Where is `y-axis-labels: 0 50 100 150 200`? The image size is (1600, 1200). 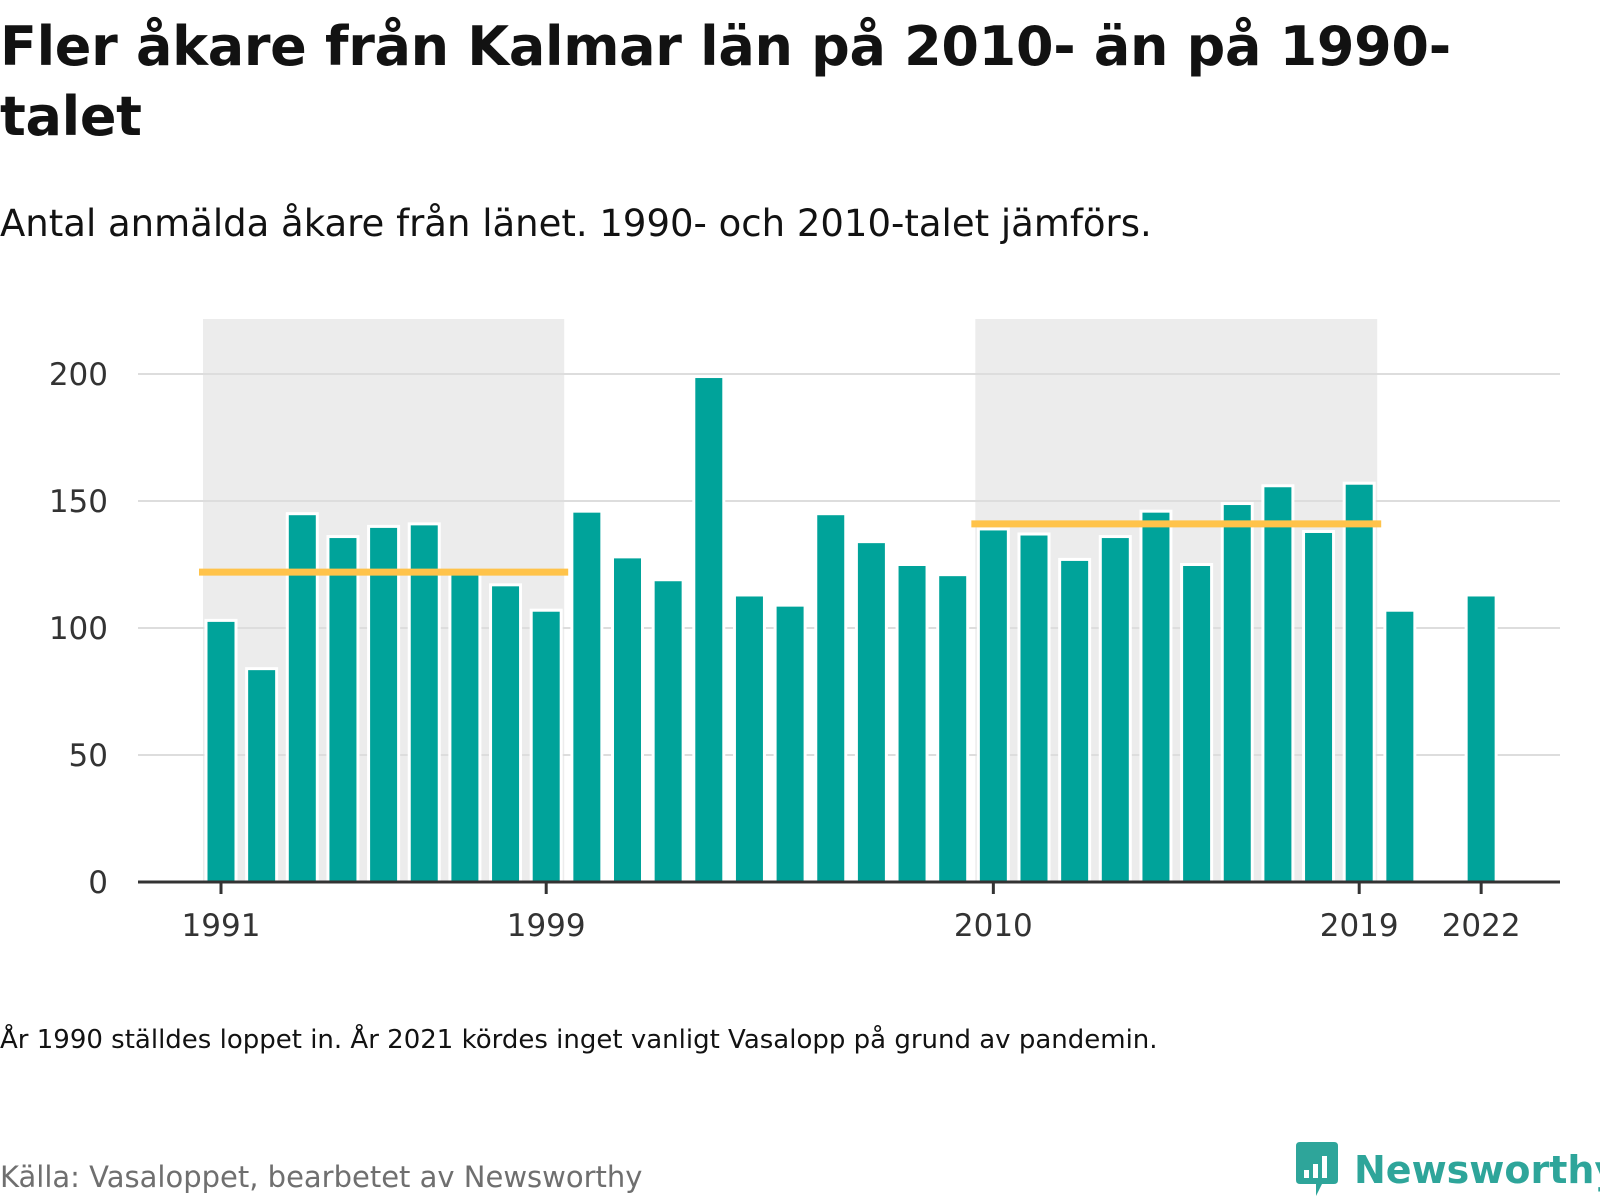
y-axis-labels: 0 50 100 150 200 is located at coordinates (78, 629).